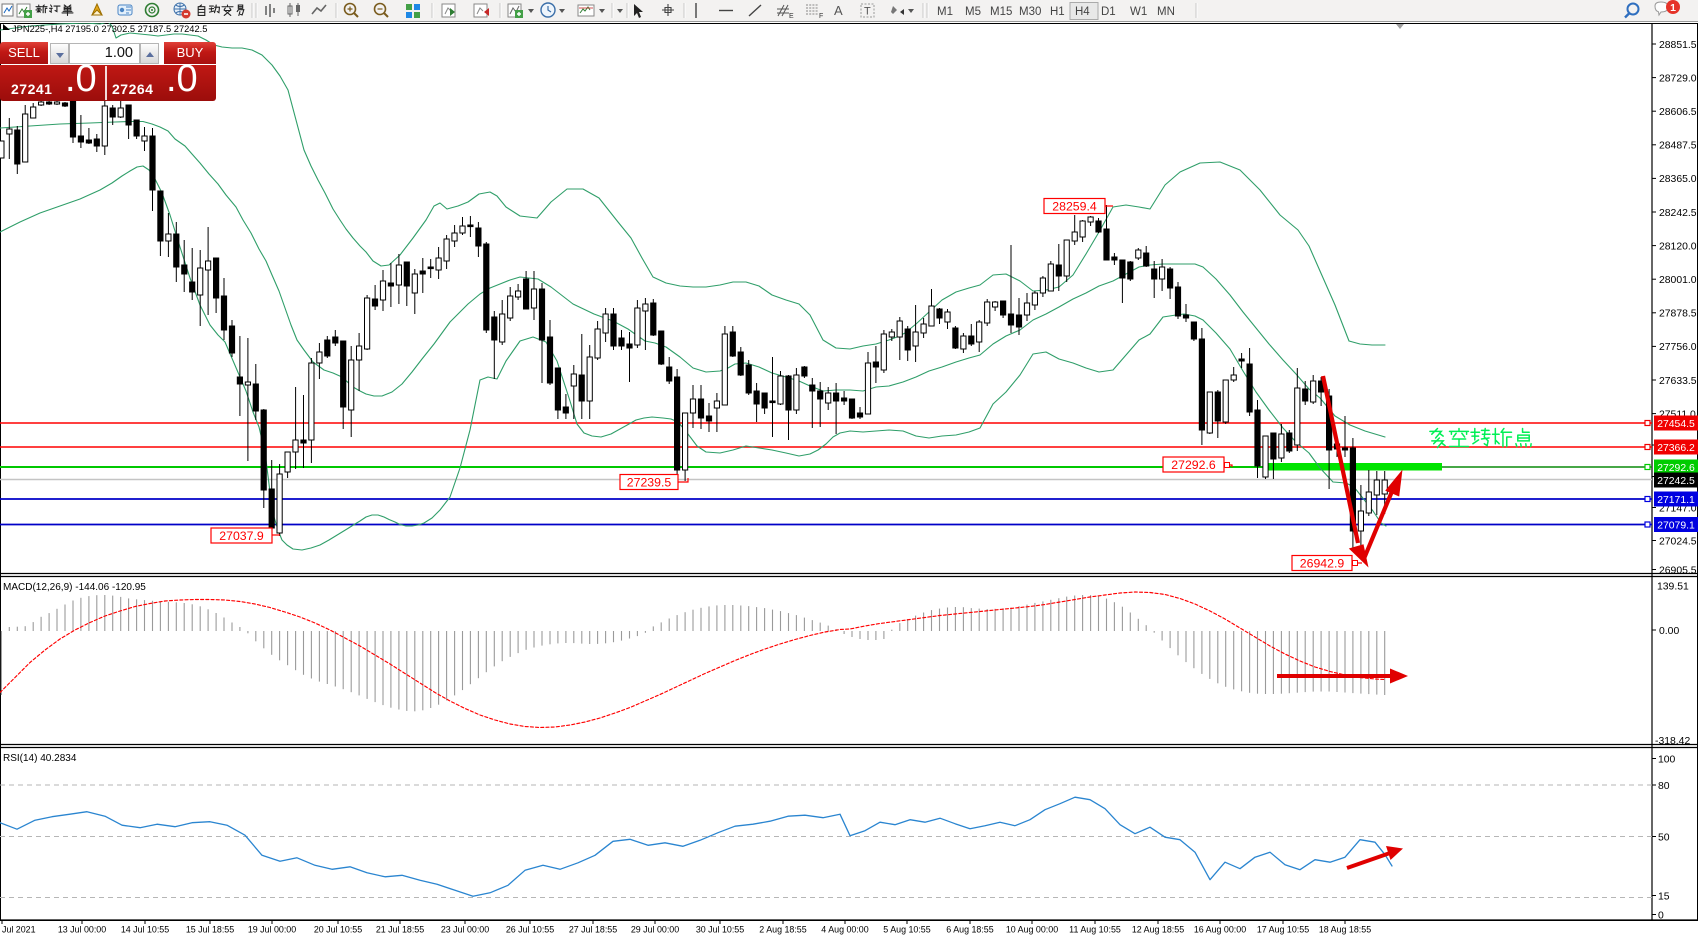  I want to click on svg-text: W1, so click(1138, 12).